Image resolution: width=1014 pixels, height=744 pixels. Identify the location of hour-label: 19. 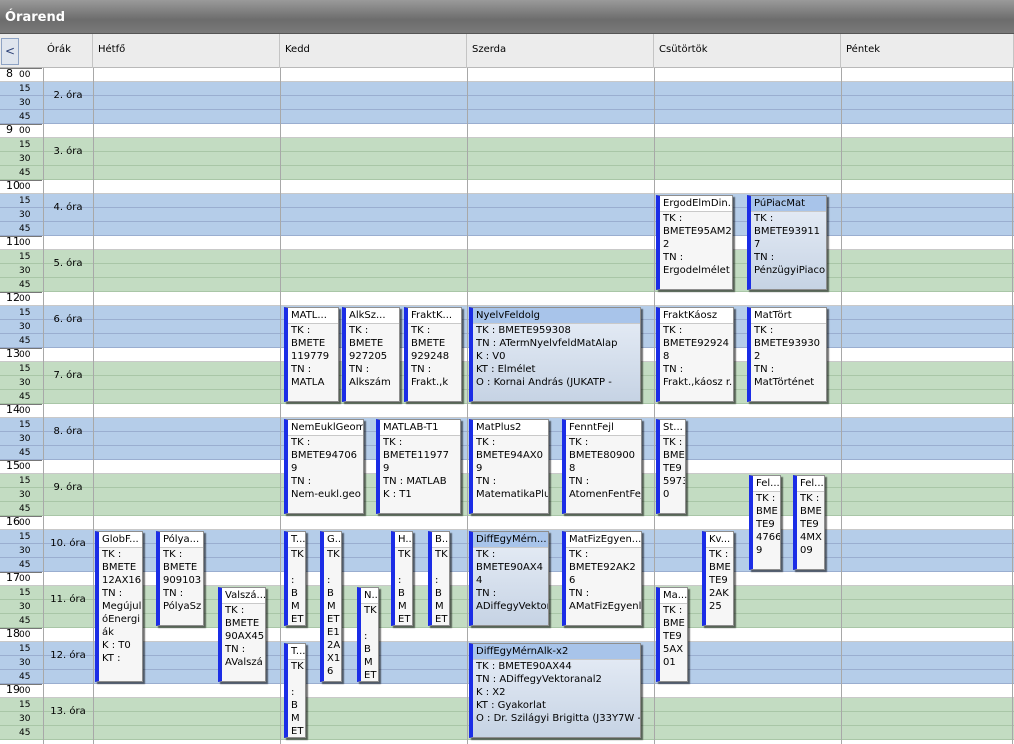
(13, 689).